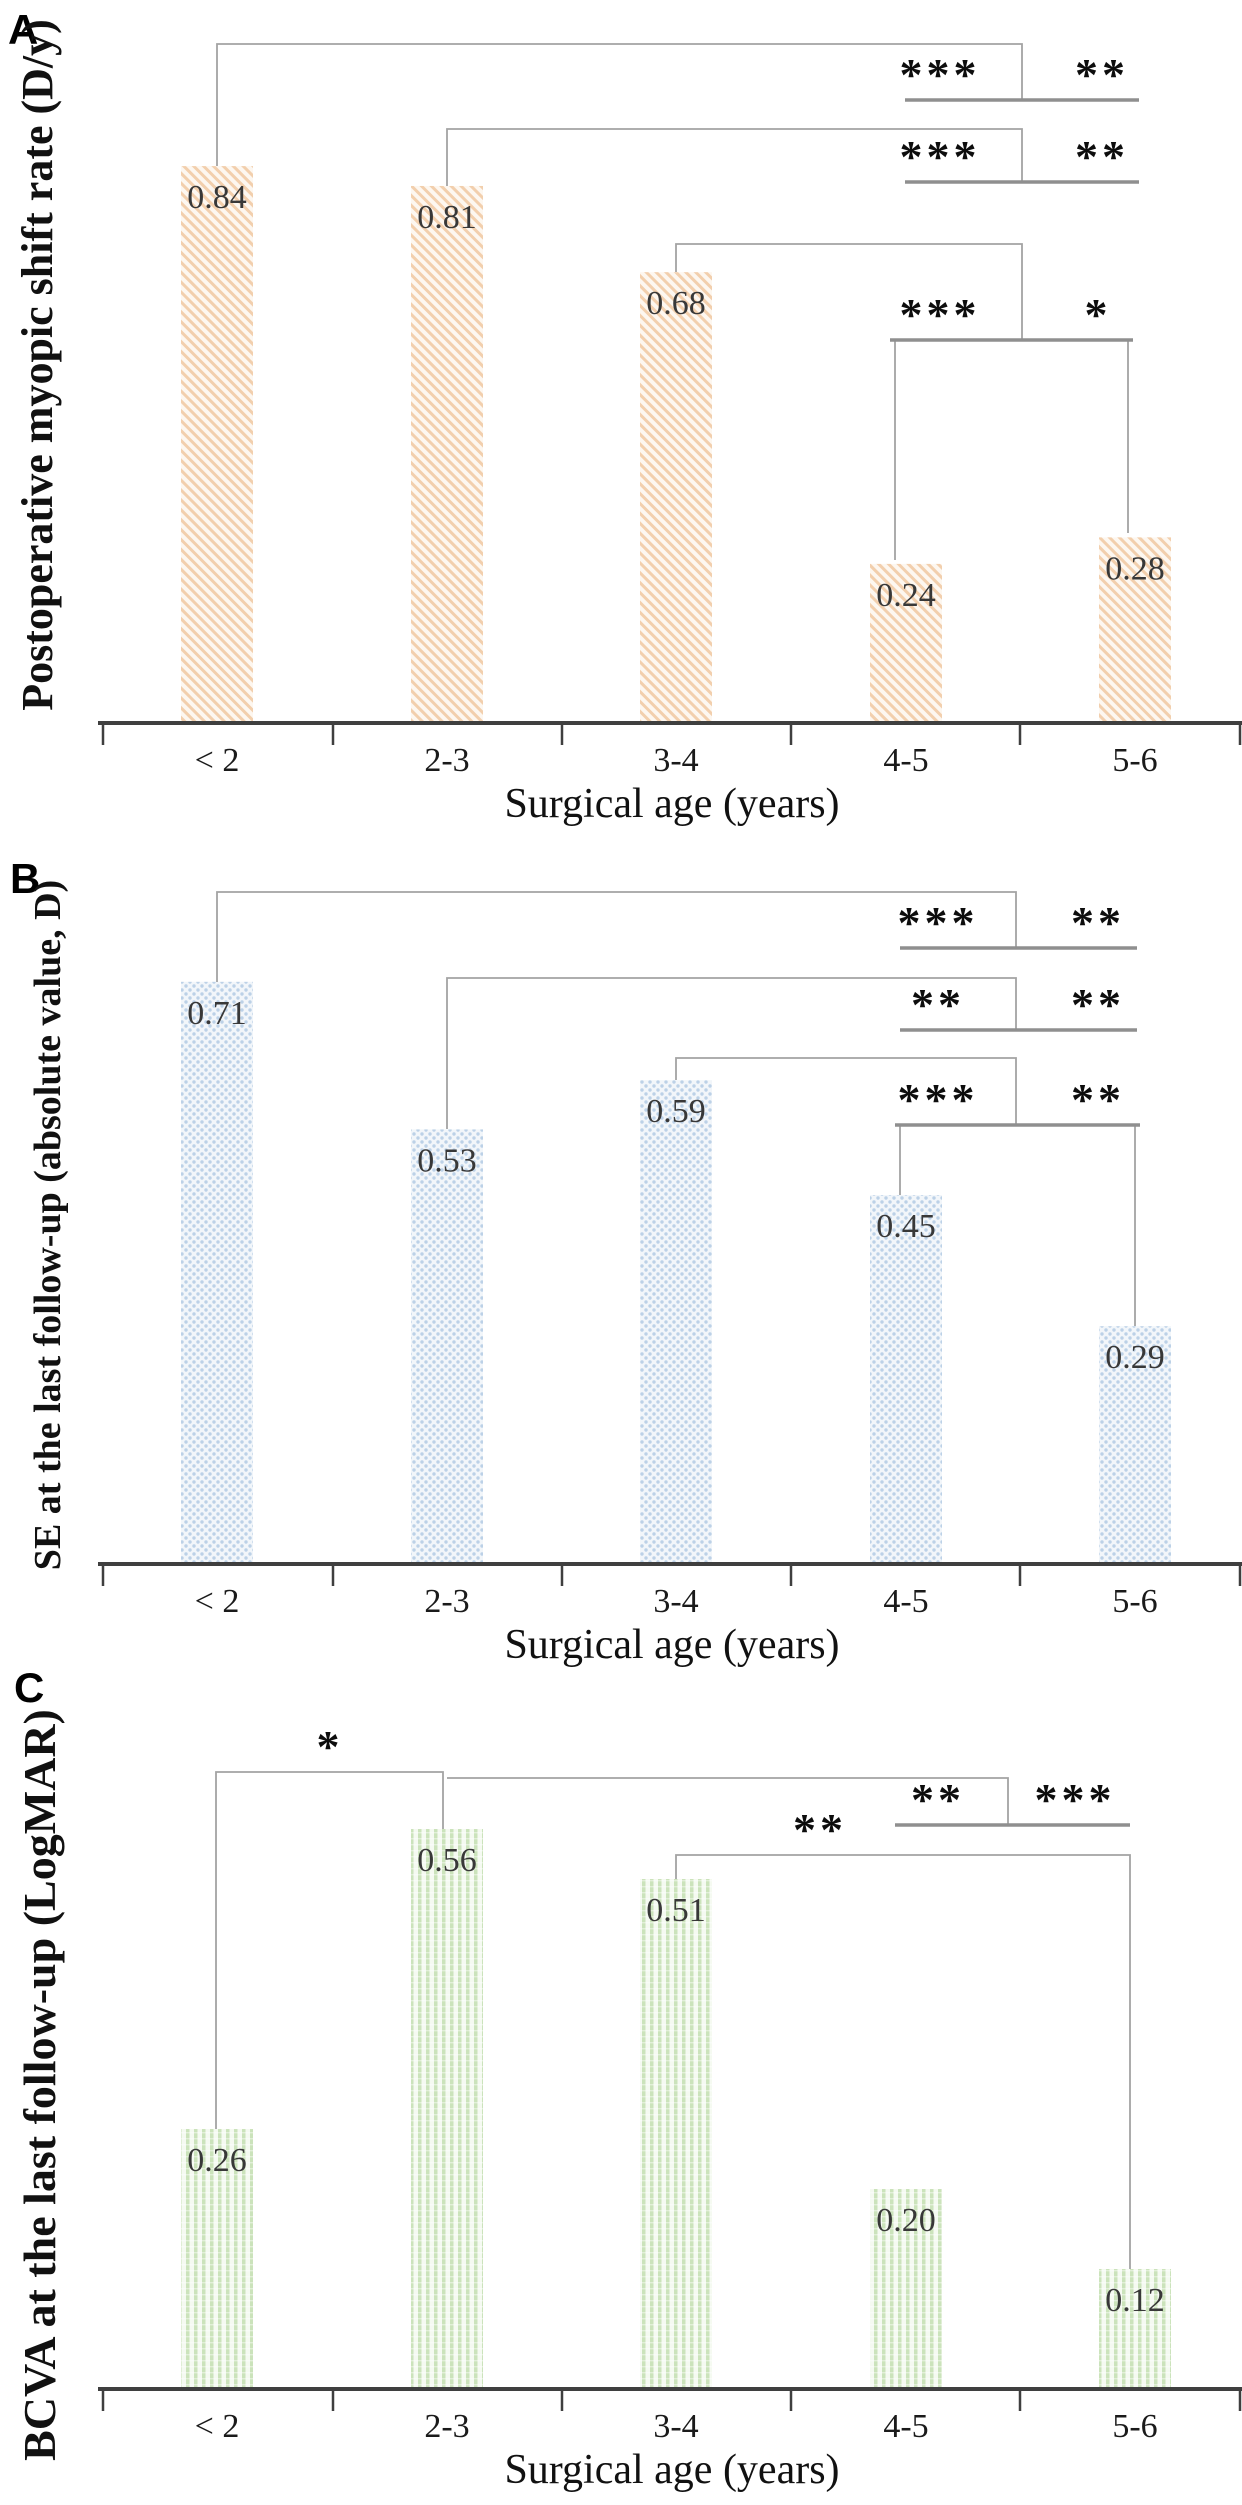 This screenshot has height=2505, width=1242. What do you see at coordinates (25, 878) in the screenshot?
I see `panel-letter-B: B` at bounding box center [25, 878].